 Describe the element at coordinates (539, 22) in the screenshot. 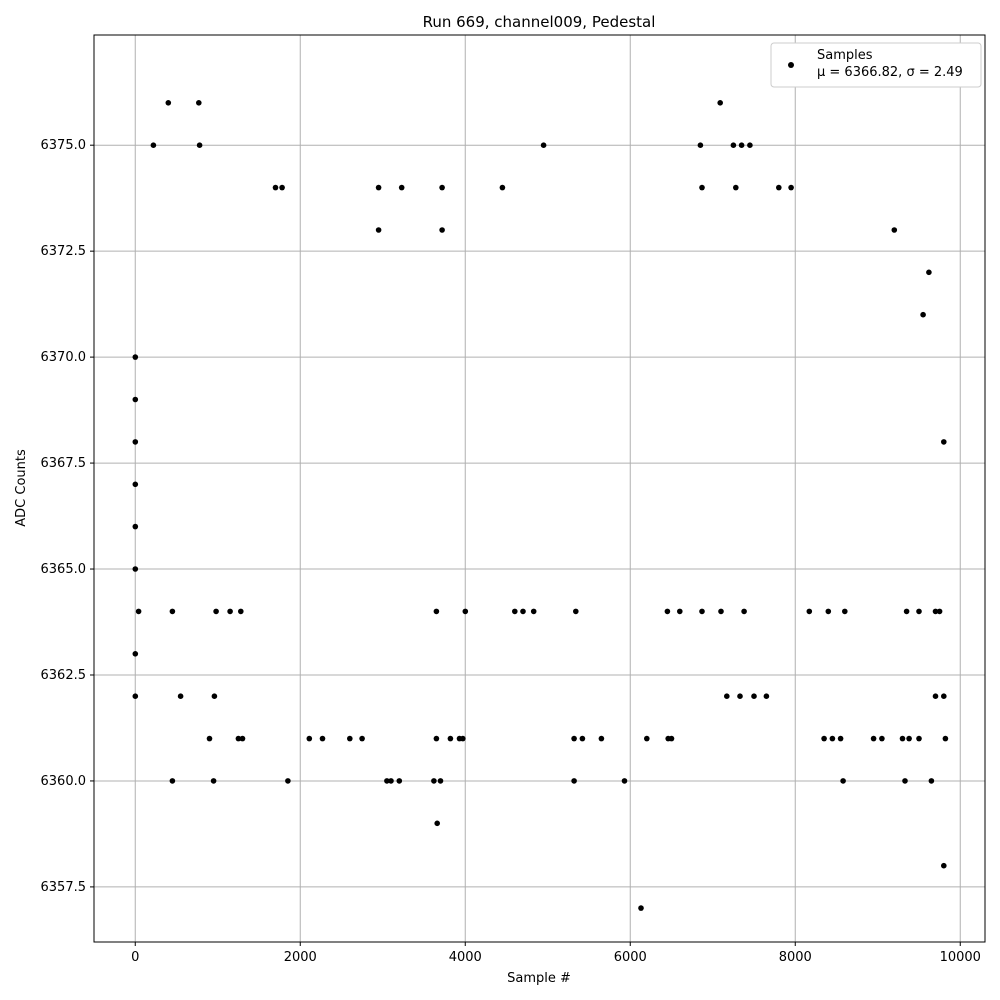

I see `chart-title: Run 669, channel009, Pedestal` at that location.